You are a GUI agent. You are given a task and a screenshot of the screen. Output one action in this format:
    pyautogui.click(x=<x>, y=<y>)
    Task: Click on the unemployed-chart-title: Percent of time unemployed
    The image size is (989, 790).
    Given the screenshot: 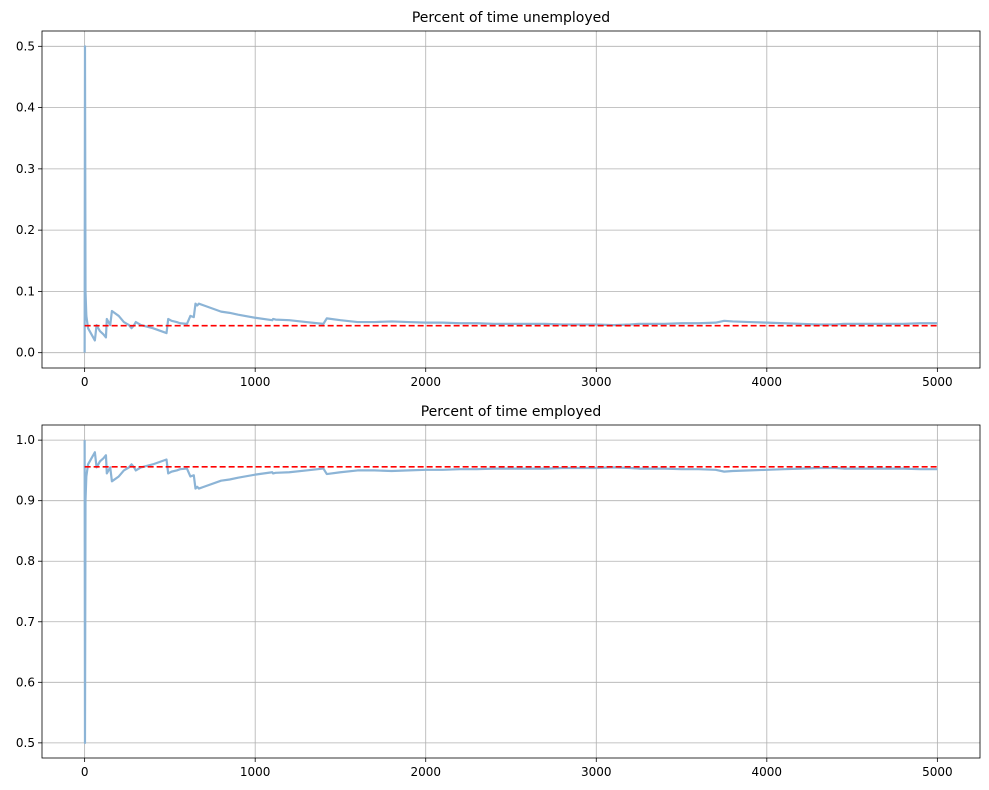 What is the action you would take?
    pyautogui.click(x=511, y=18)
    